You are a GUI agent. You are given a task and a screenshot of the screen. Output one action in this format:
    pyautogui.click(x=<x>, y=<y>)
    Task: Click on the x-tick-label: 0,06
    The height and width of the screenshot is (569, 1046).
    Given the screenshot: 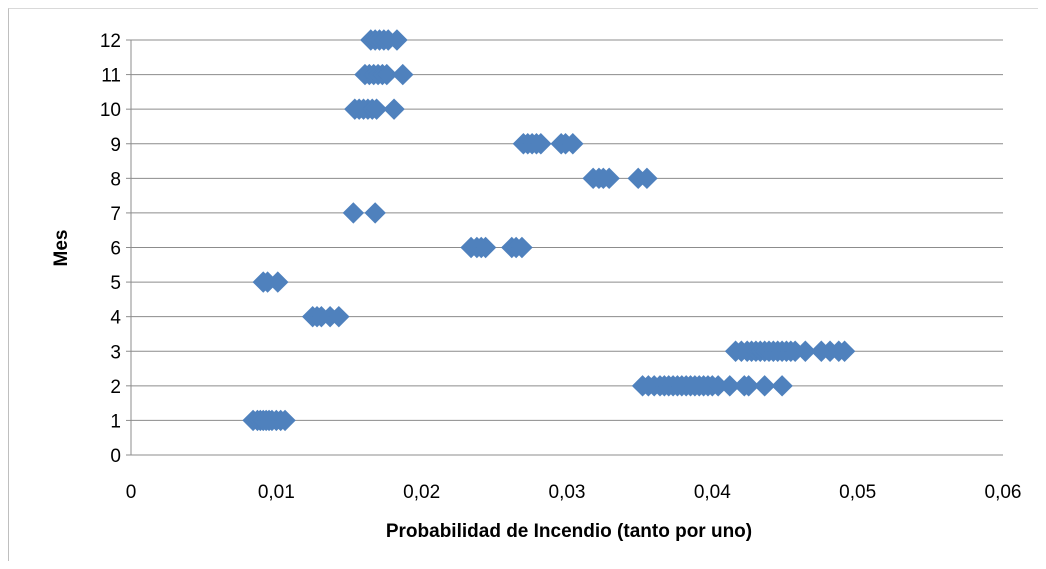 What is the action you would take?
    pyautogui.click(x=1003, y=492)
    